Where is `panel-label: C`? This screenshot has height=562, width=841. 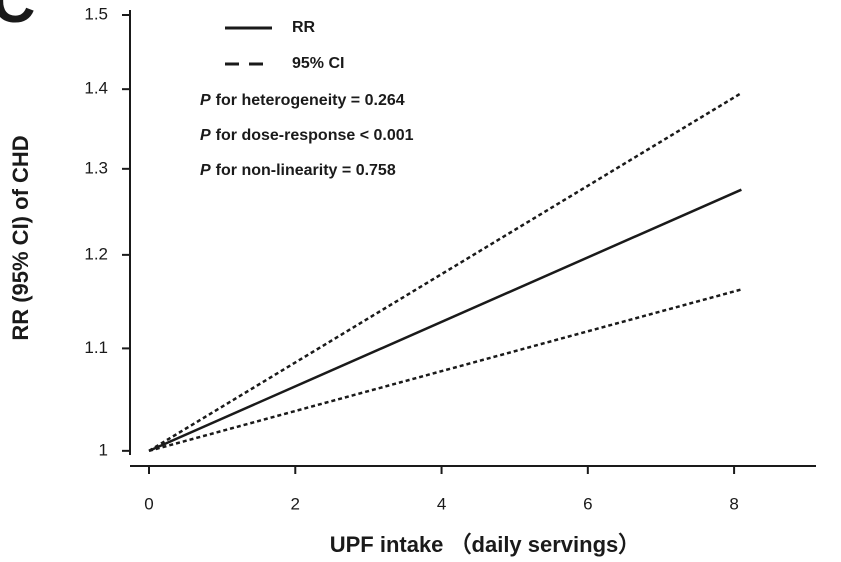 panel-label: C is located at coordinates (17, 17).